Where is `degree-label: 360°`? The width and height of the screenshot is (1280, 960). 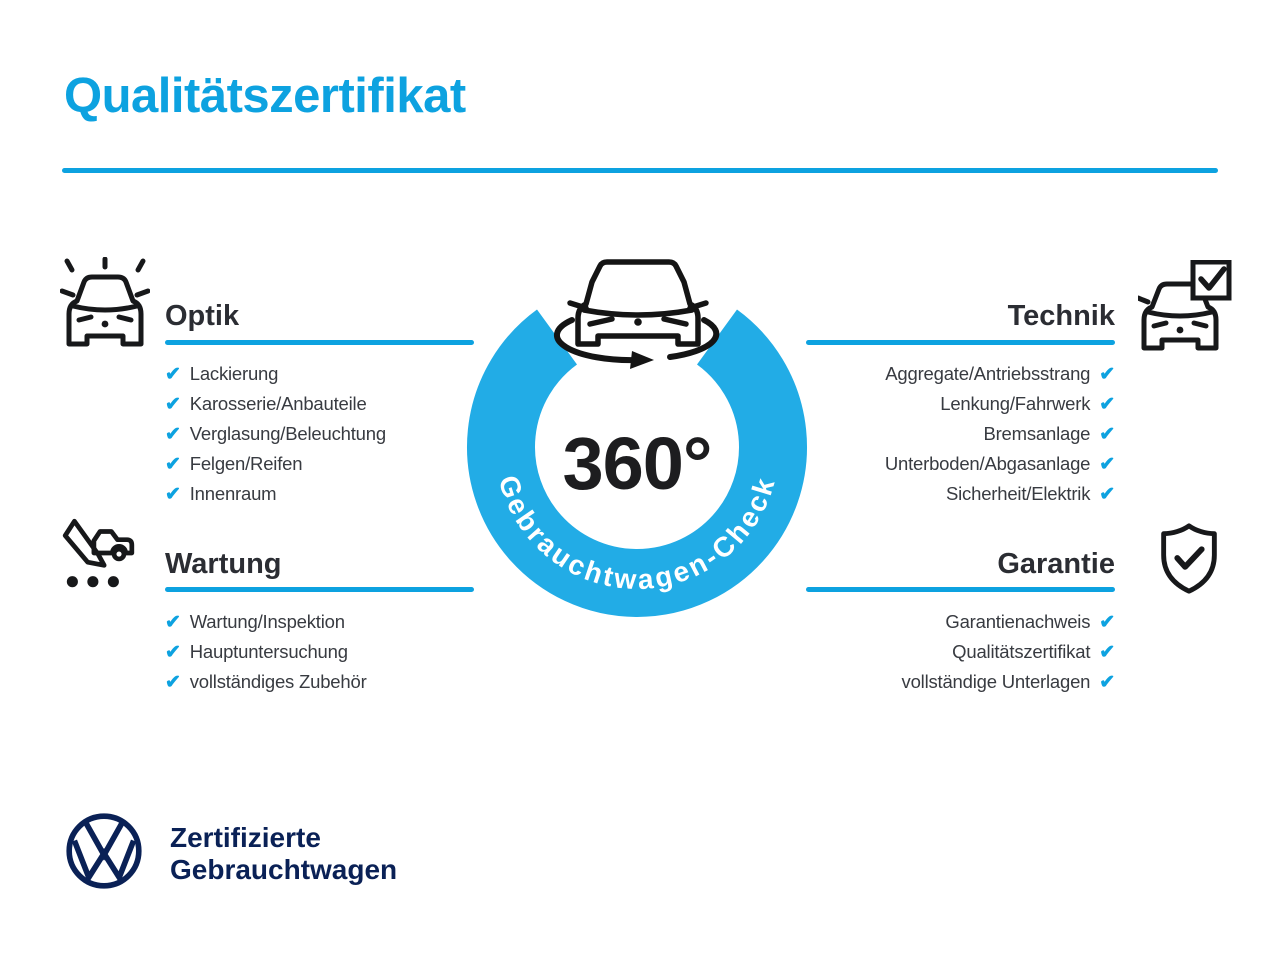
degree-label: 360° is located at coordinates (636, 463).